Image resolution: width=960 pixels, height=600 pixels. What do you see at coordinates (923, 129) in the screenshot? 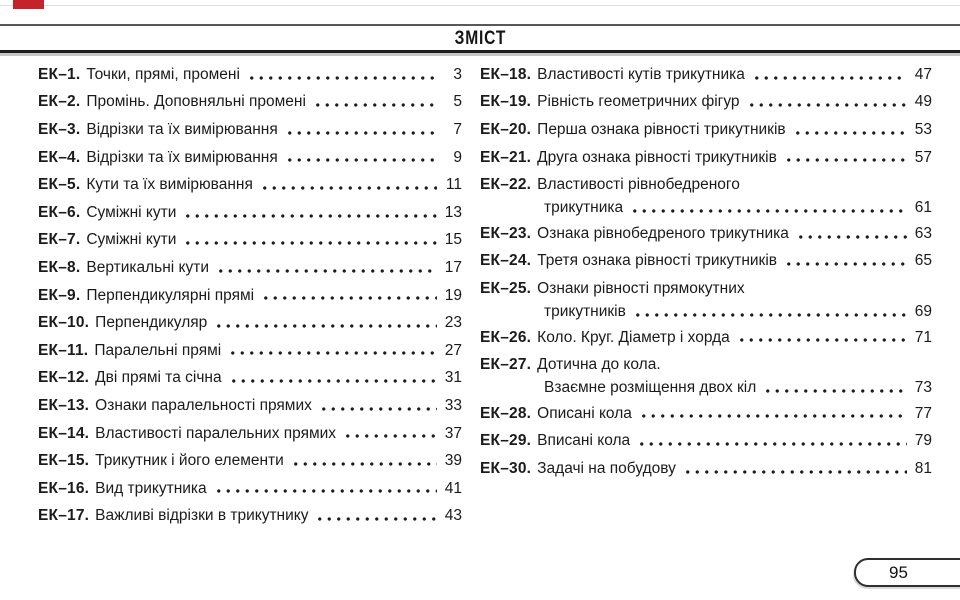
I see `entry-page: 53` at bounding box center [923, 129].